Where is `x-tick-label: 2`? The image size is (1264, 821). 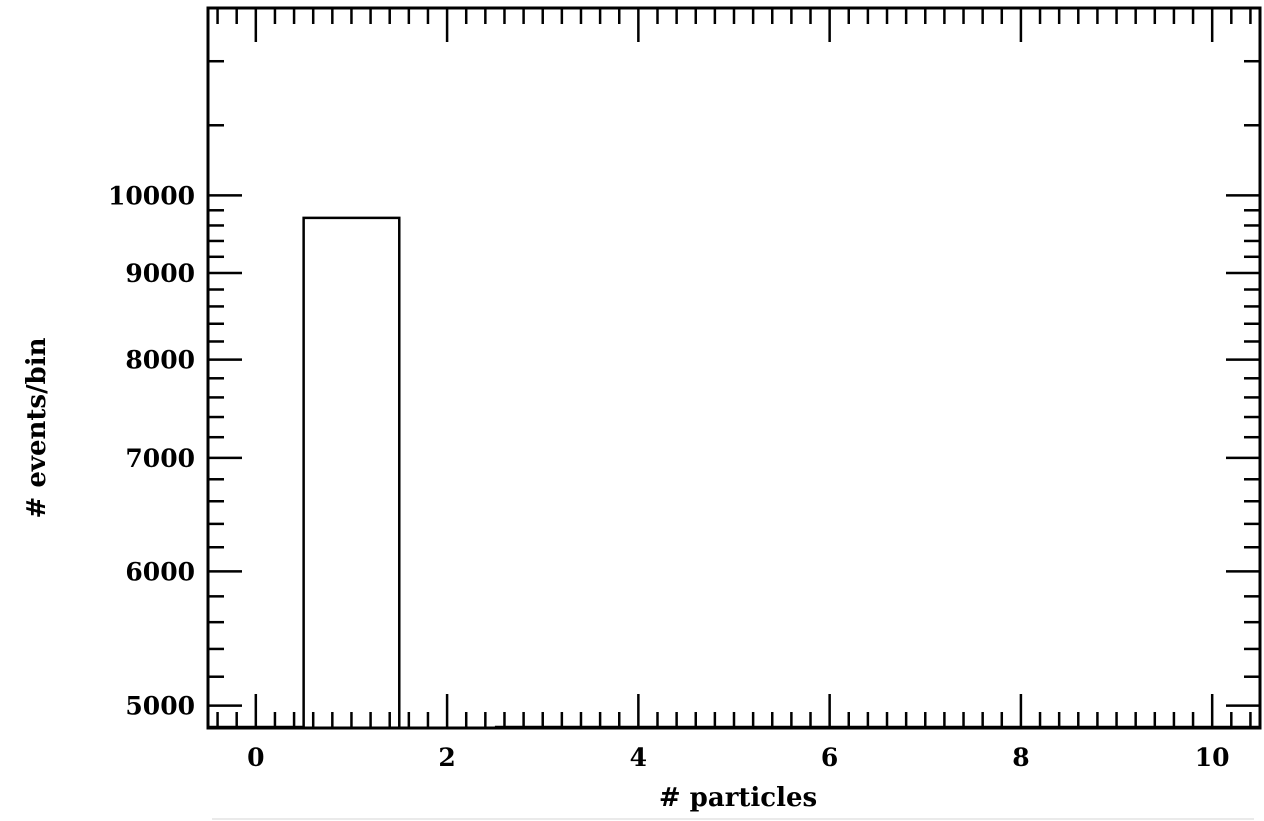 x-tick-label: 2 is located at coordinates (446, 757).